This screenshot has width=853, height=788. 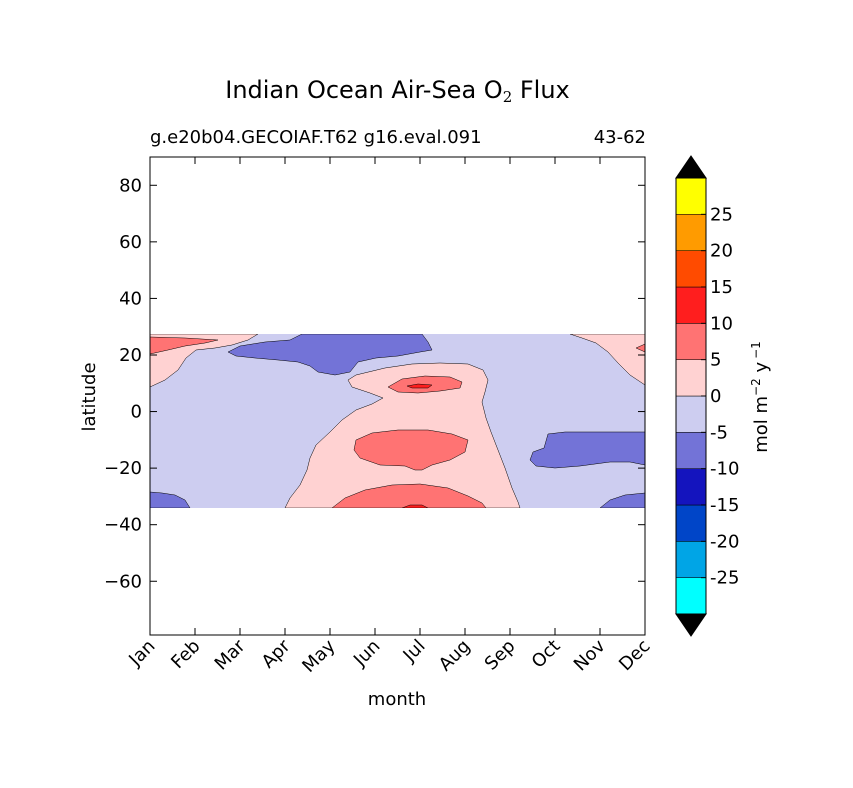 What do you see at coordinates (419, 386) in the screenshot?
I see `contour-fill-peak-8n-jul` at bounding box center [419, 386].